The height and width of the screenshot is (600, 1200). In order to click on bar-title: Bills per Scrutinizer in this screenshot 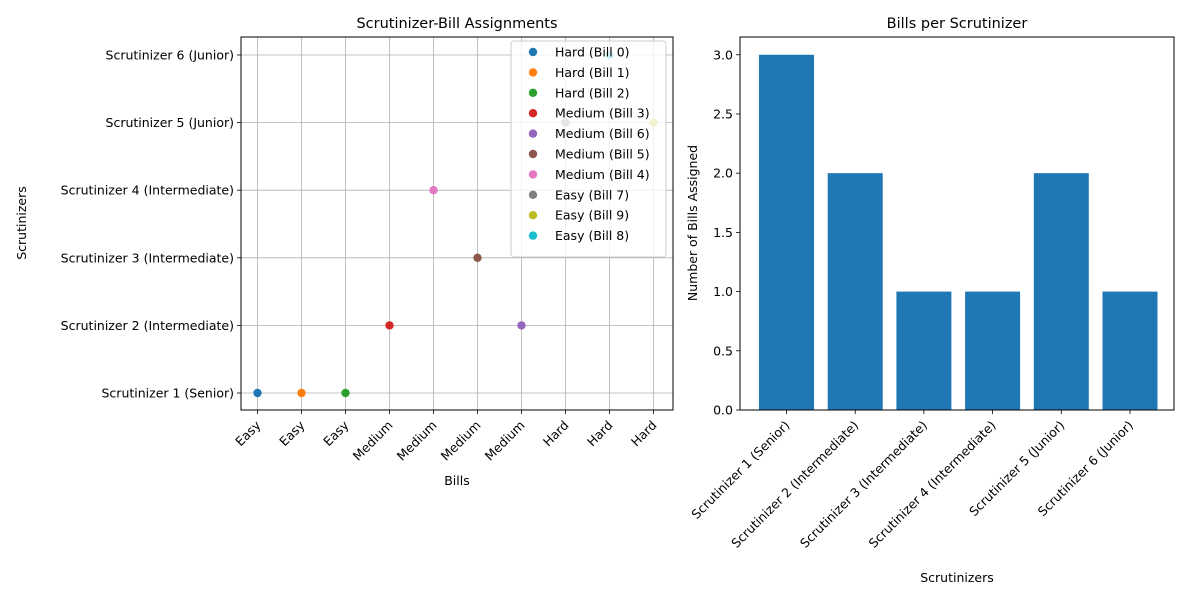, I will do `click(957, 24)`.